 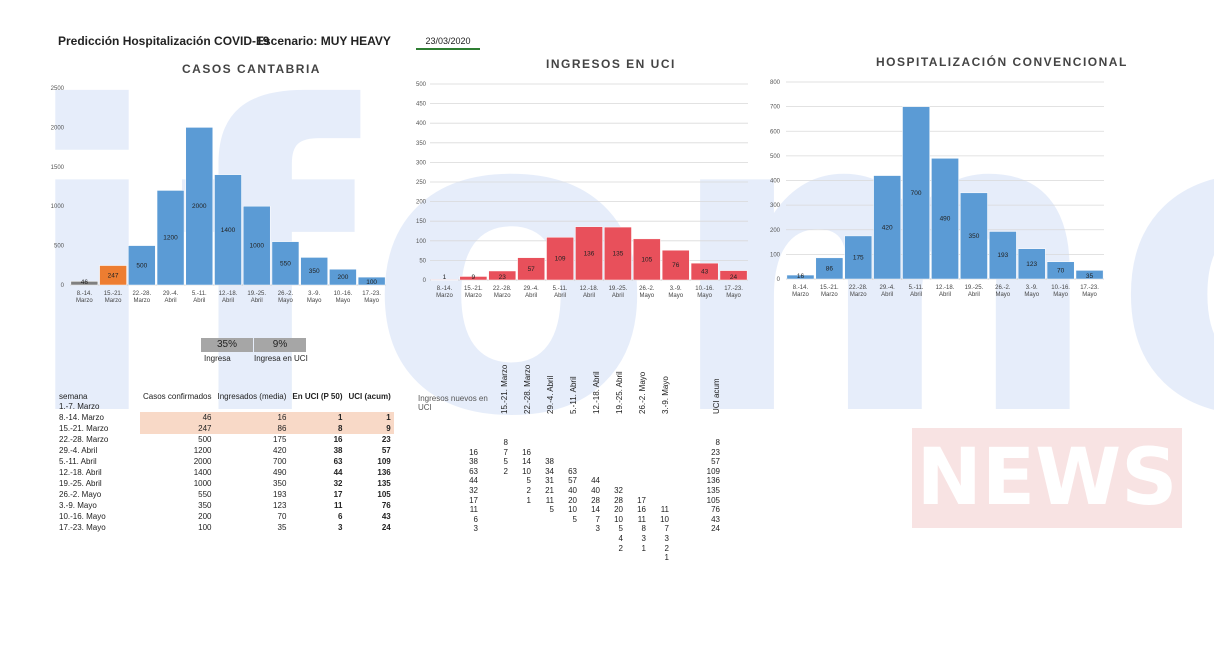 I want to click on table-cell: 43, so click(x=386, y=516).